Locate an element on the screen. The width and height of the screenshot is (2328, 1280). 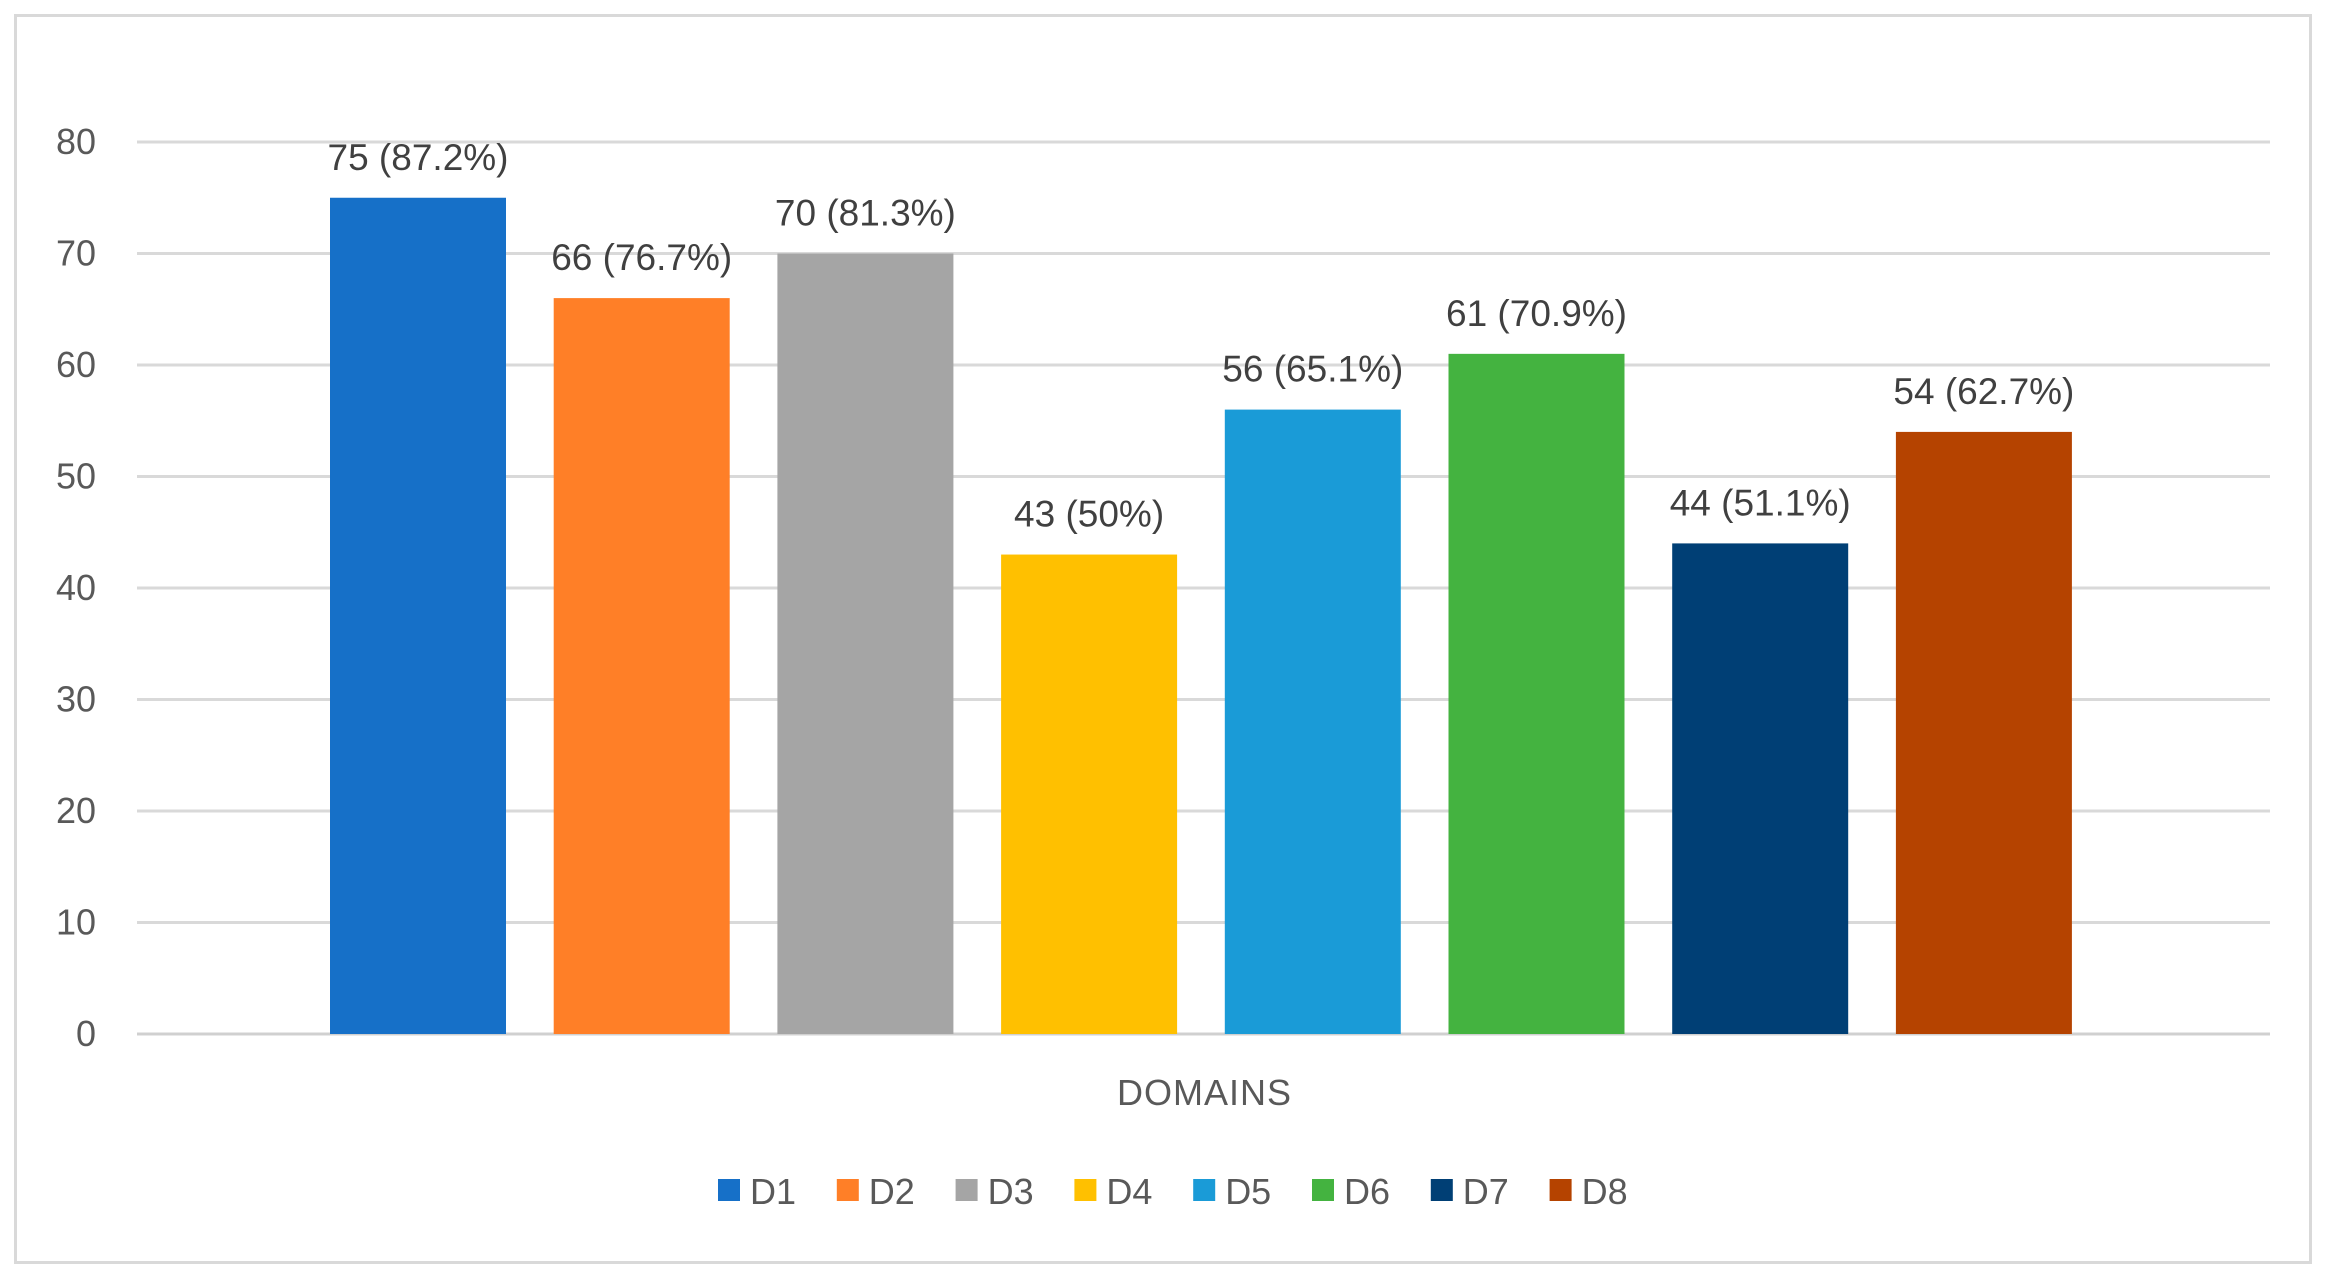
y-tick-label: 70 is located at coordinates (76, 253).